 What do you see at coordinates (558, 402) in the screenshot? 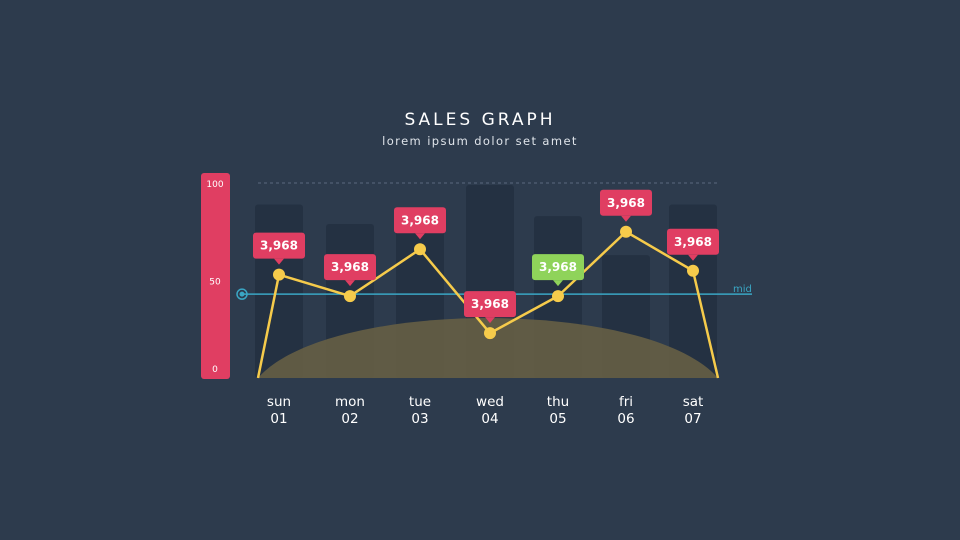
I see `x-label-day-thu: thu` at bounding box center [558, 402].